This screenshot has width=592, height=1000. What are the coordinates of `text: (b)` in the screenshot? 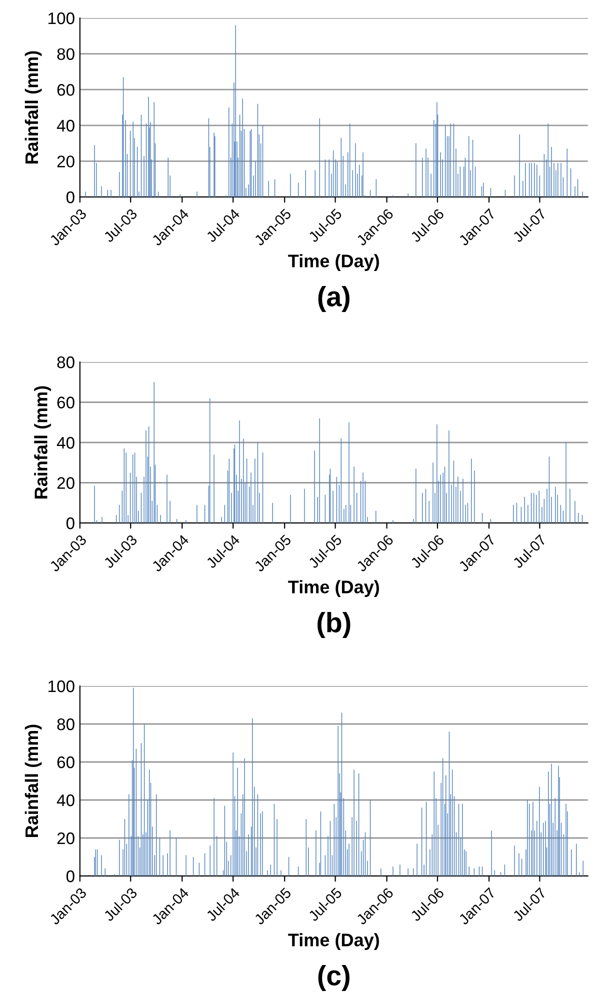 It's located at (334, 625).